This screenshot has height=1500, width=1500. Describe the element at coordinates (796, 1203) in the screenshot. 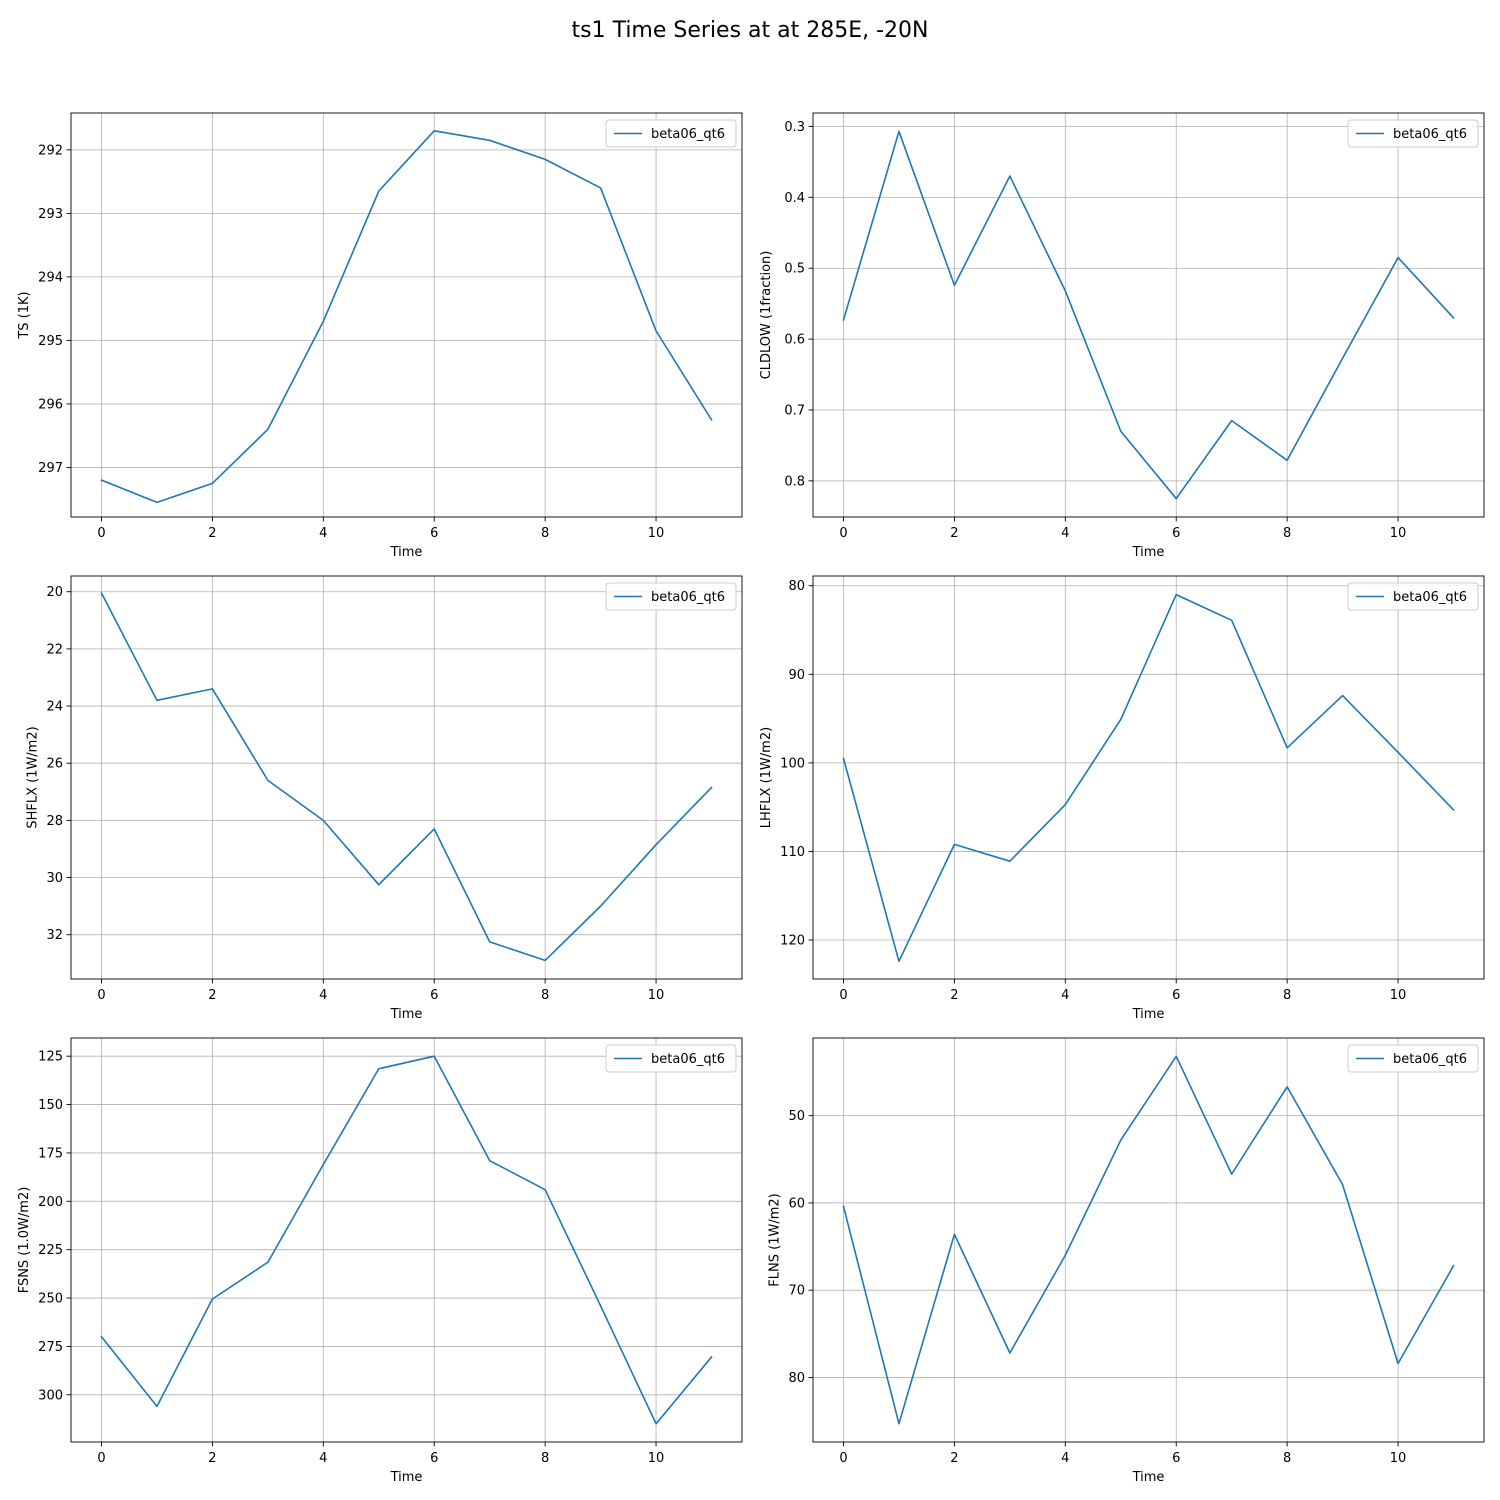

I see `y-tick-label: 60` at that location.